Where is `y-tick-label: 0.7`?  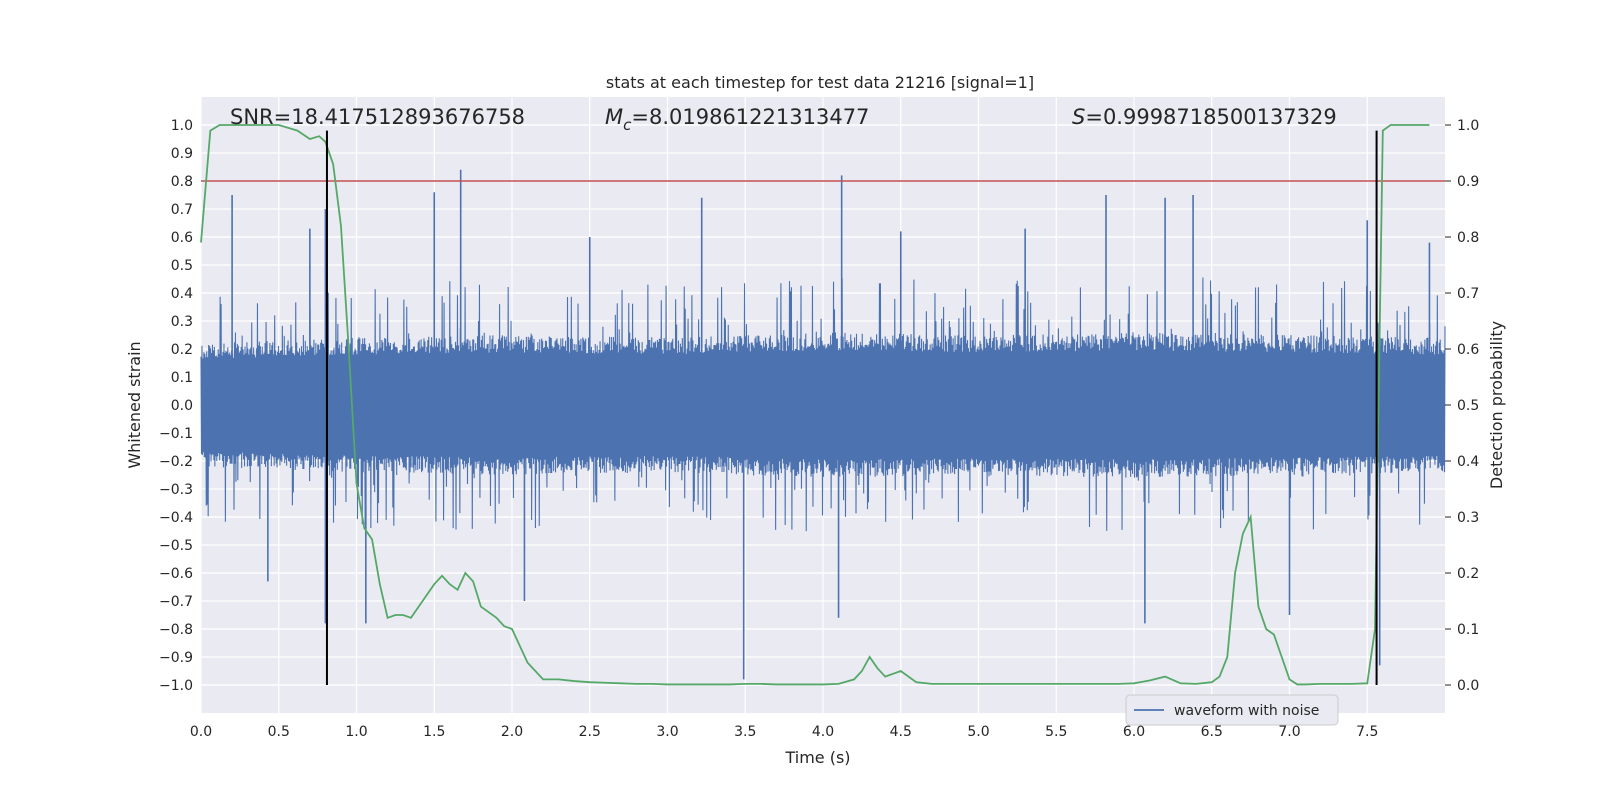
y-tick-label: 0.7 is located at coordinates (182, 210).